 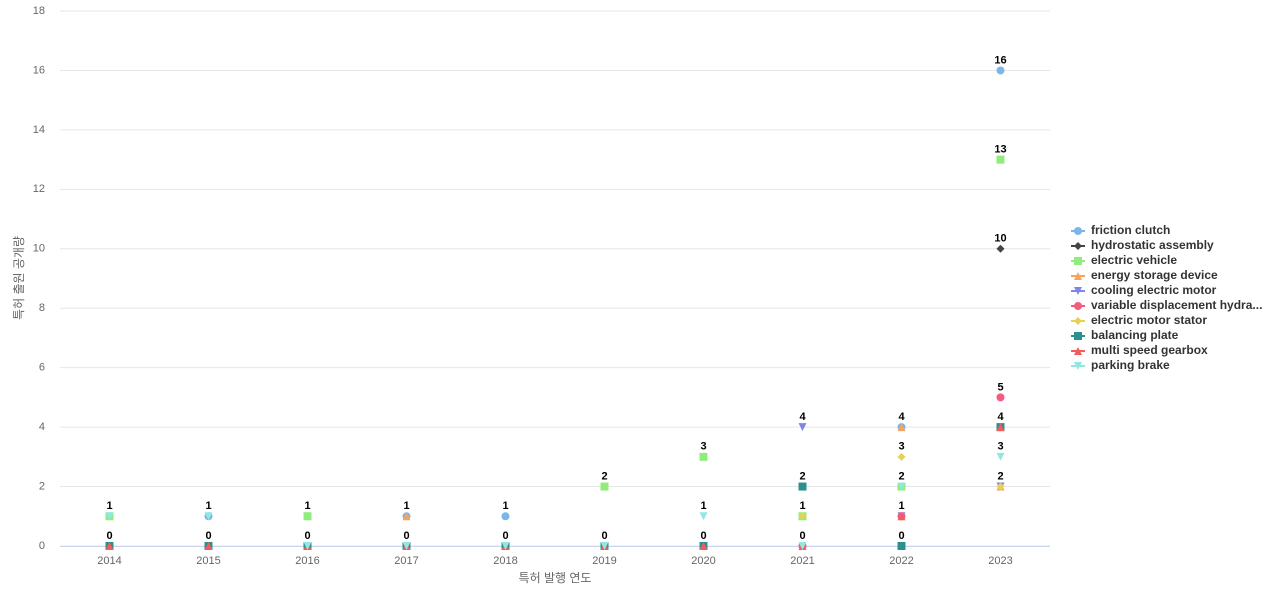 I want to click on x-tick-label: 2018, so click(x=505, y=561).